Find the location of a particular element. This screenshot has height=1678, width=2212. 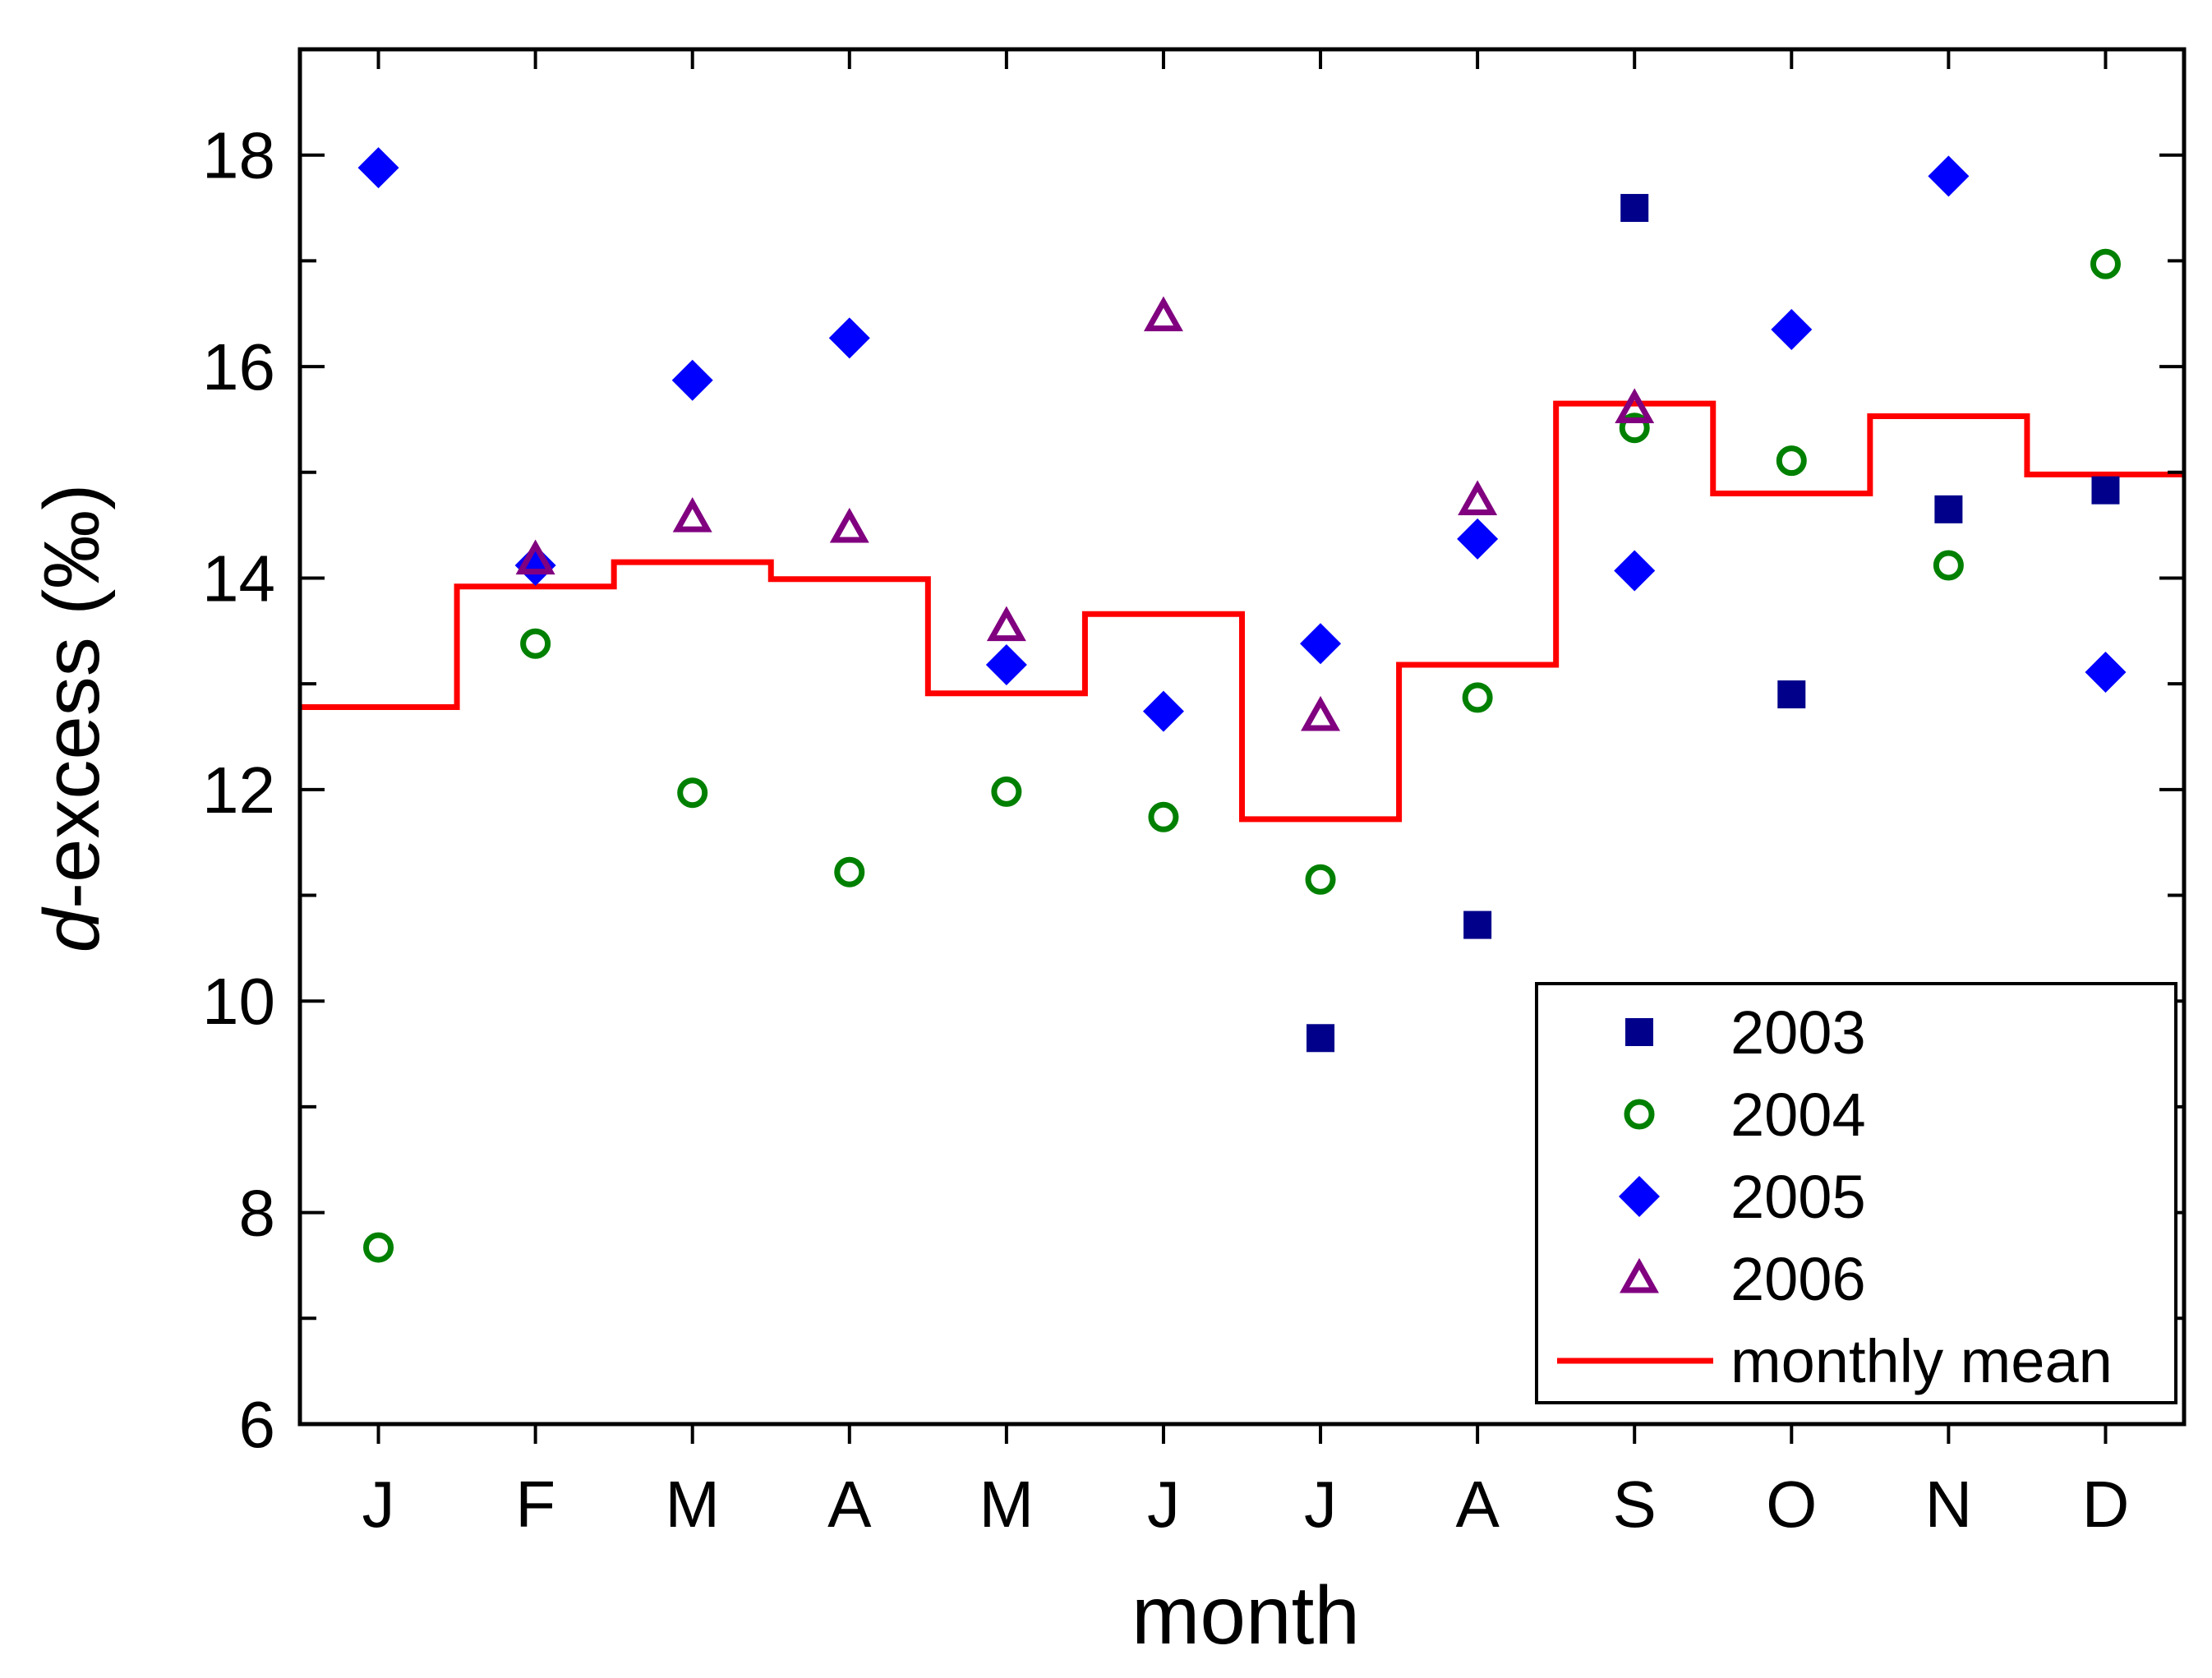

x-tick-label-12: D is located at coordinates (2106, 1504).